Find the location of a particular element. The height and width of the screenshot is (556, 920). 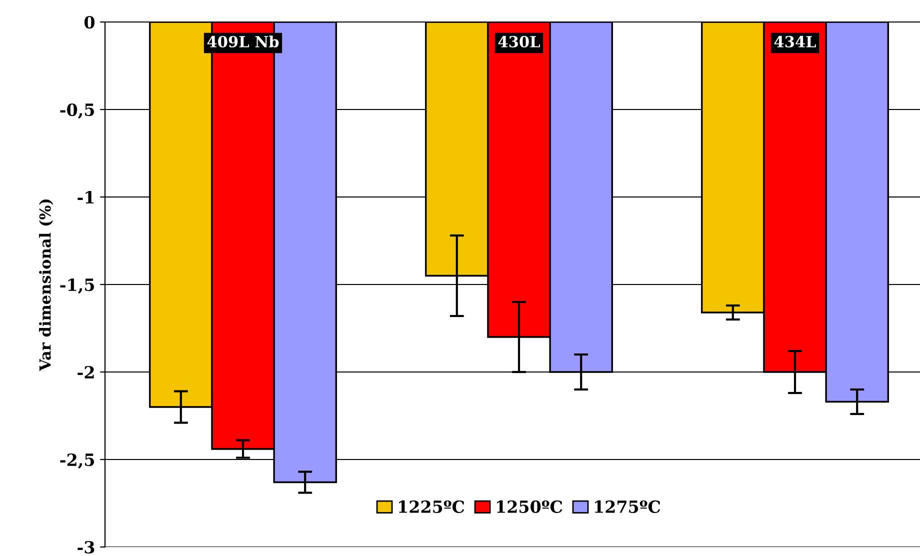

x-tick-label: 434L is located at coordinates (795, 42).